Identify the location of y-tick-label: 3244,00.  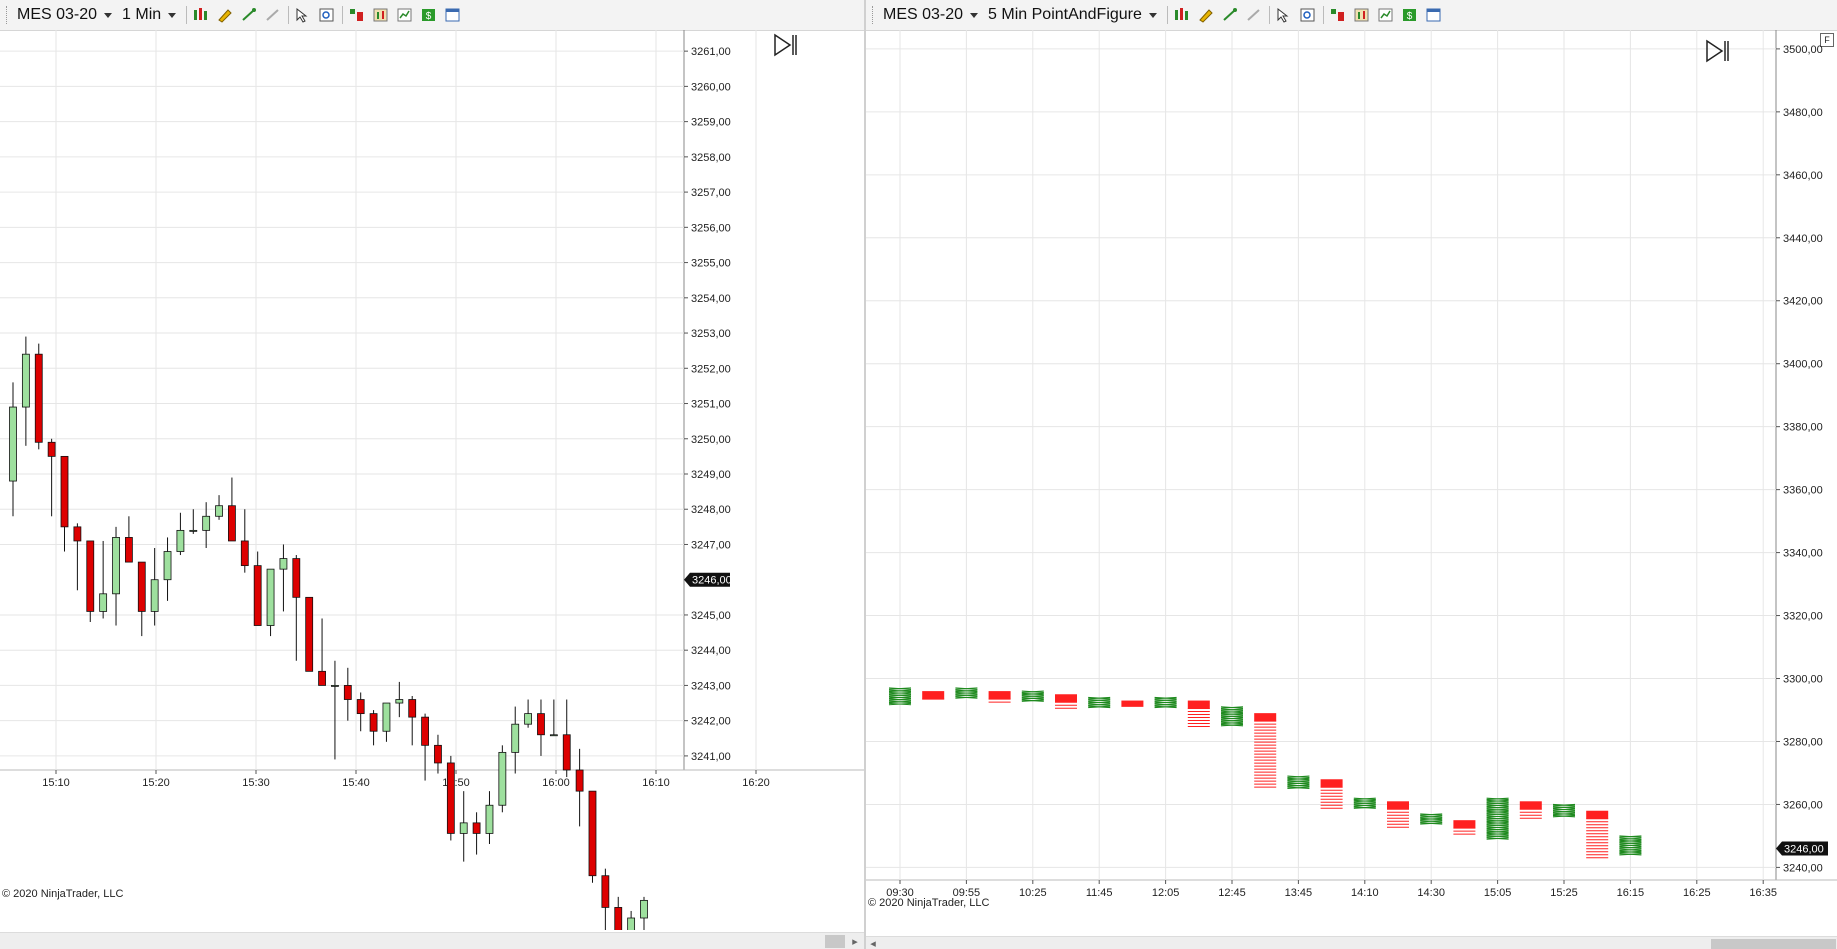
(711, 651).